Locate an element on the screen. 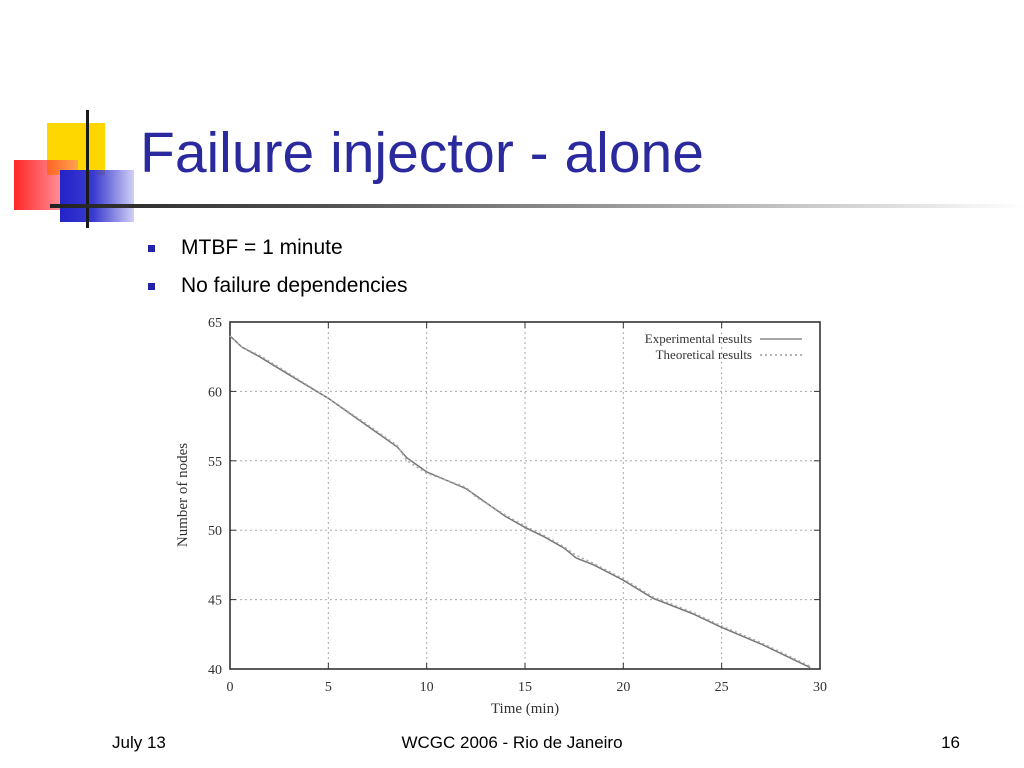  bullet-item: MTBF = 1 minute is located at coordinates (278, 255).